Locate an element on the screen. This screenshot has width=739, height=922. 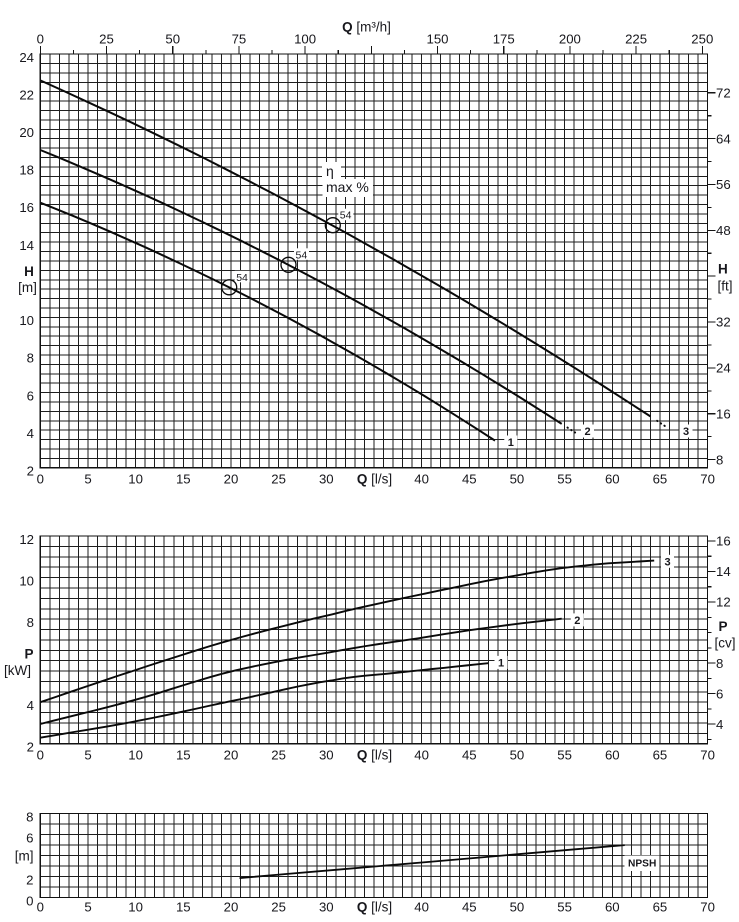
svg-text: NPSH is located at coordinates (642, 863).